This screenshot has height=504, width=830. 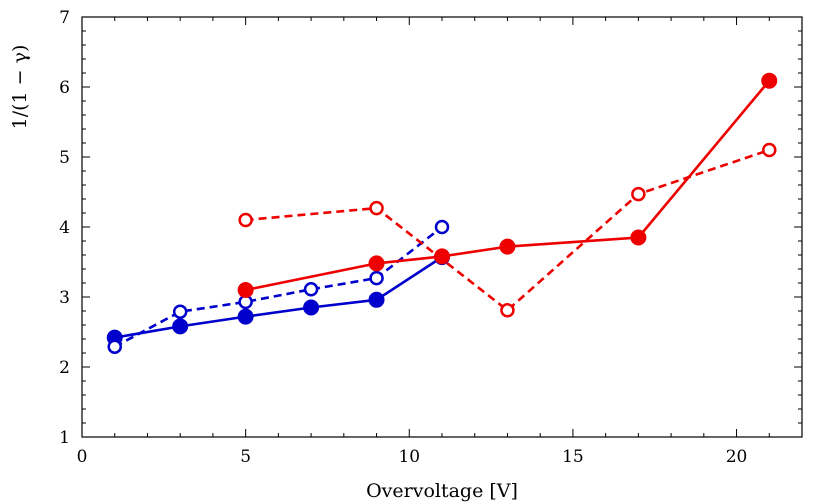 I want to click on y-tick-label: 2, so click(x=64, y=368).